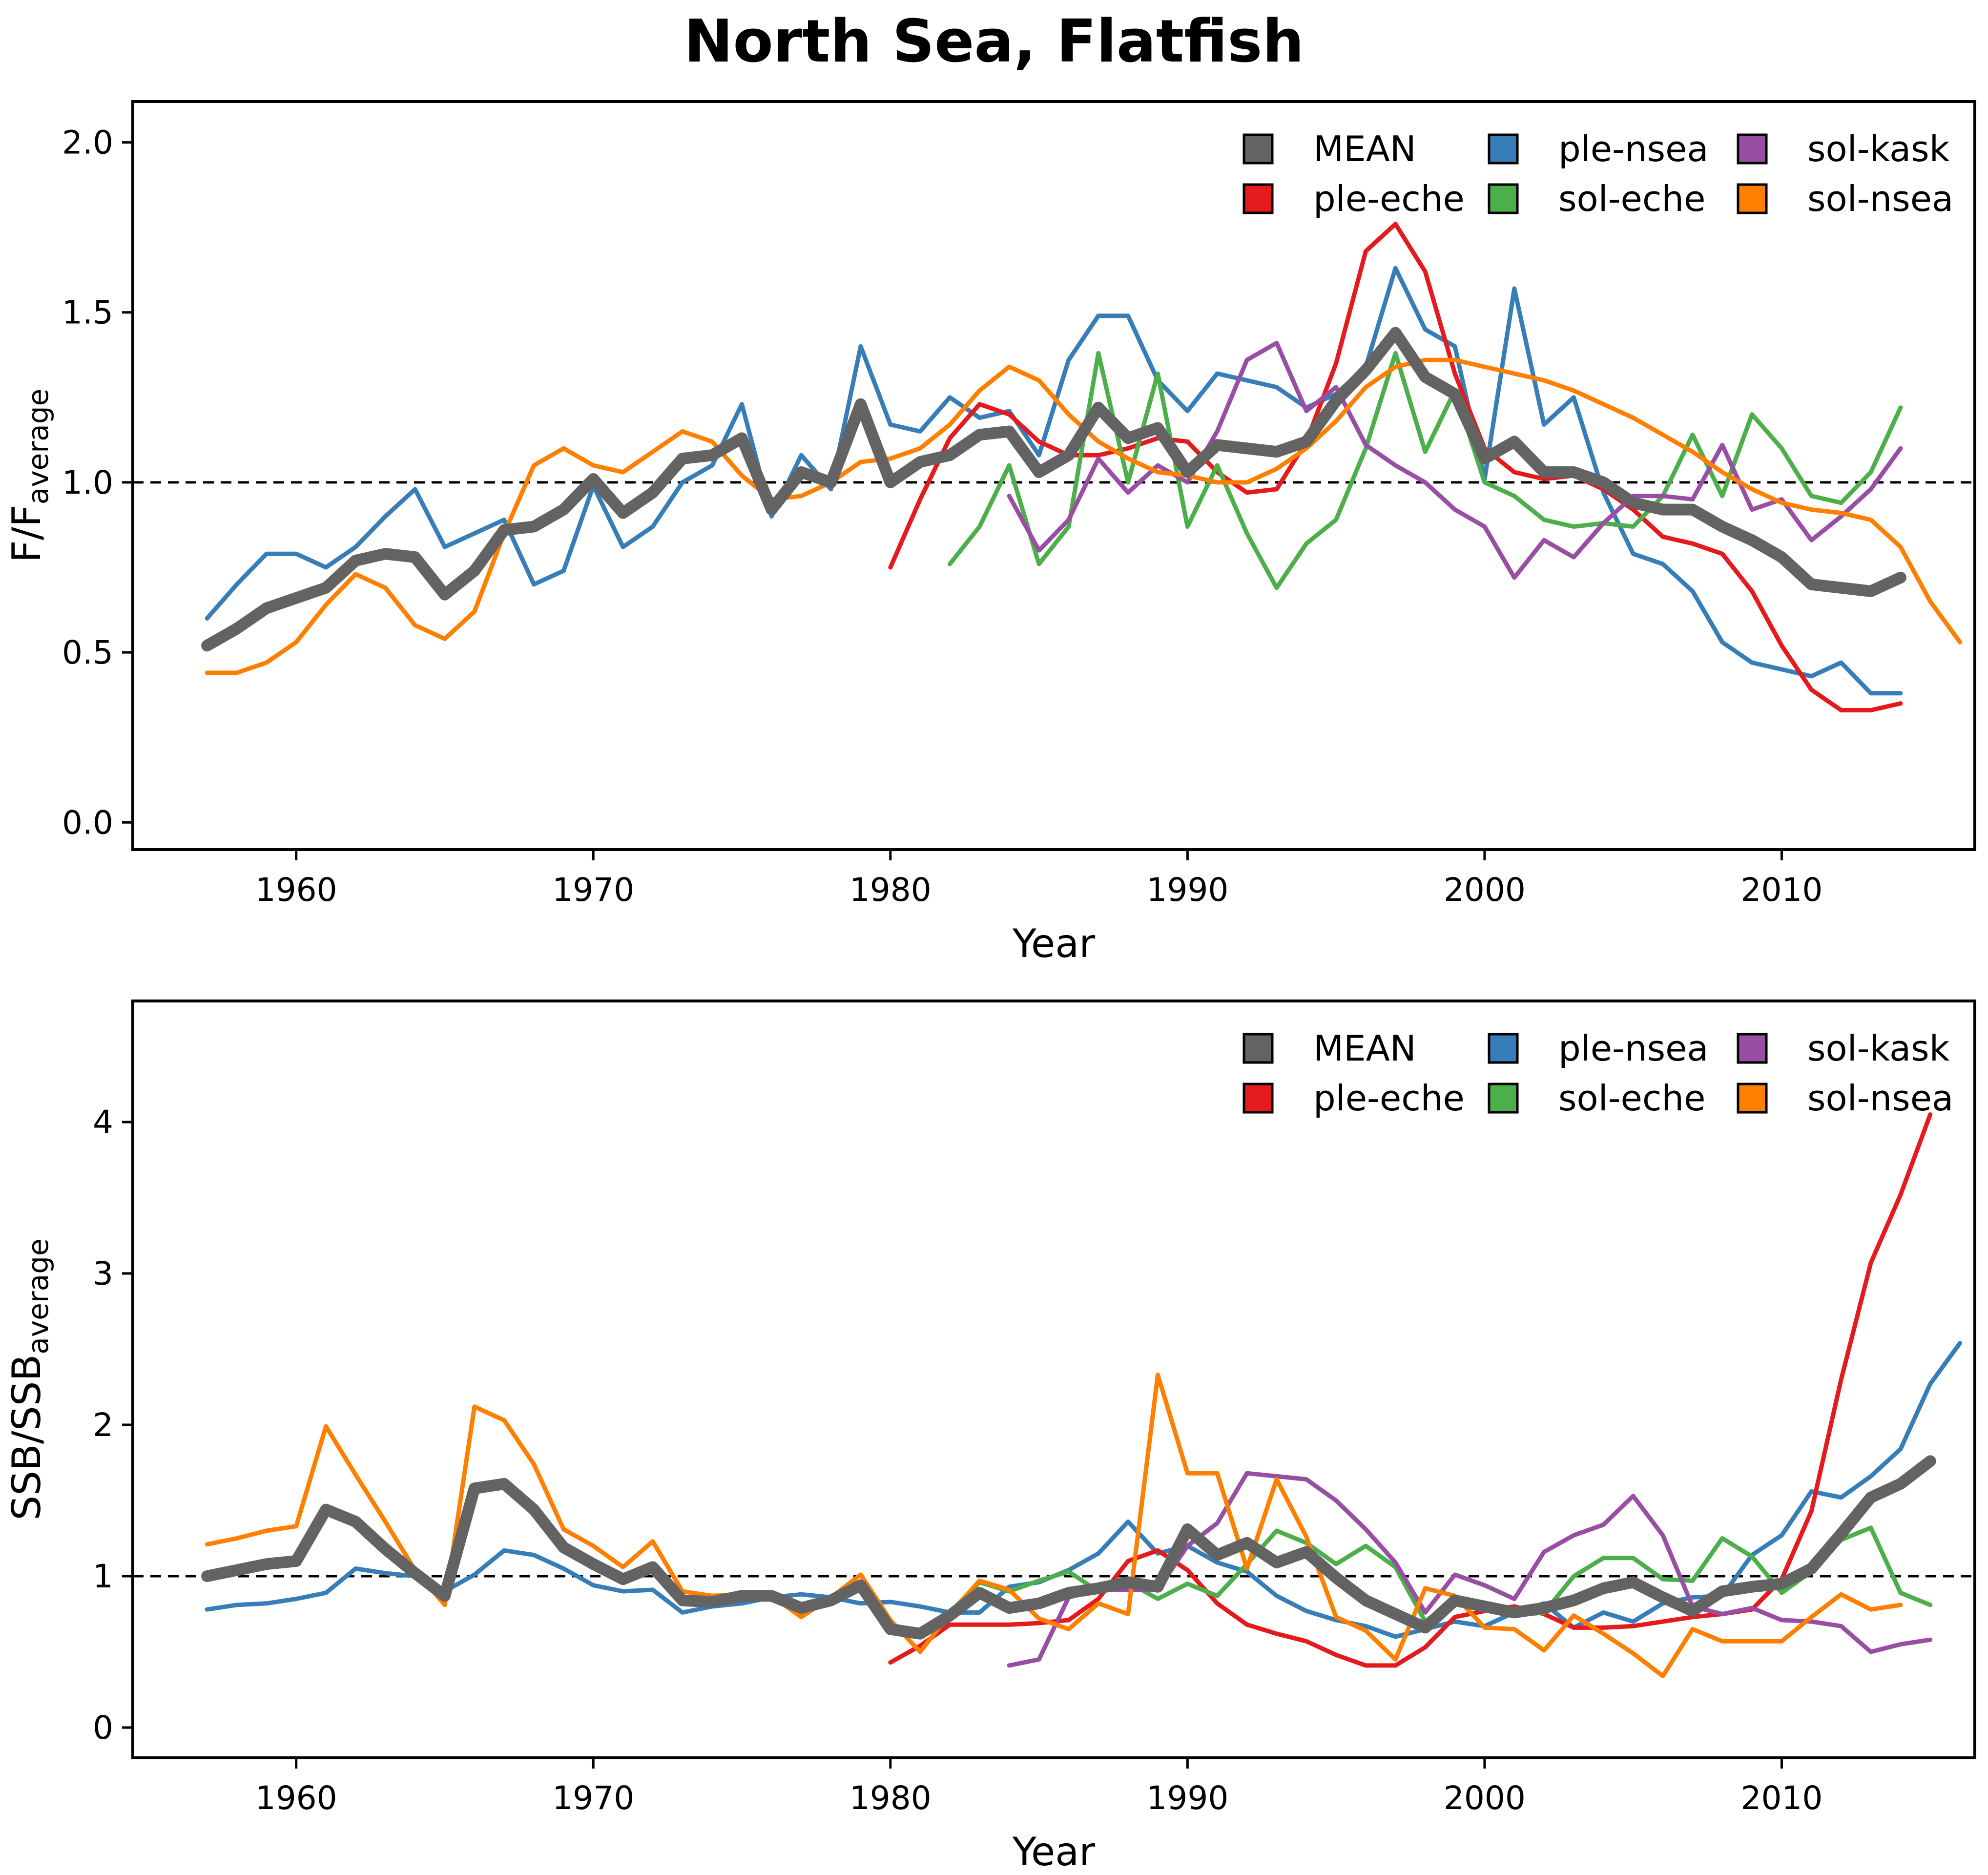 The image size is (1988, 1875). Describe the element at coordinates (103, 1273) in the screenshot. I see `y-tick-label: 3` at that location.